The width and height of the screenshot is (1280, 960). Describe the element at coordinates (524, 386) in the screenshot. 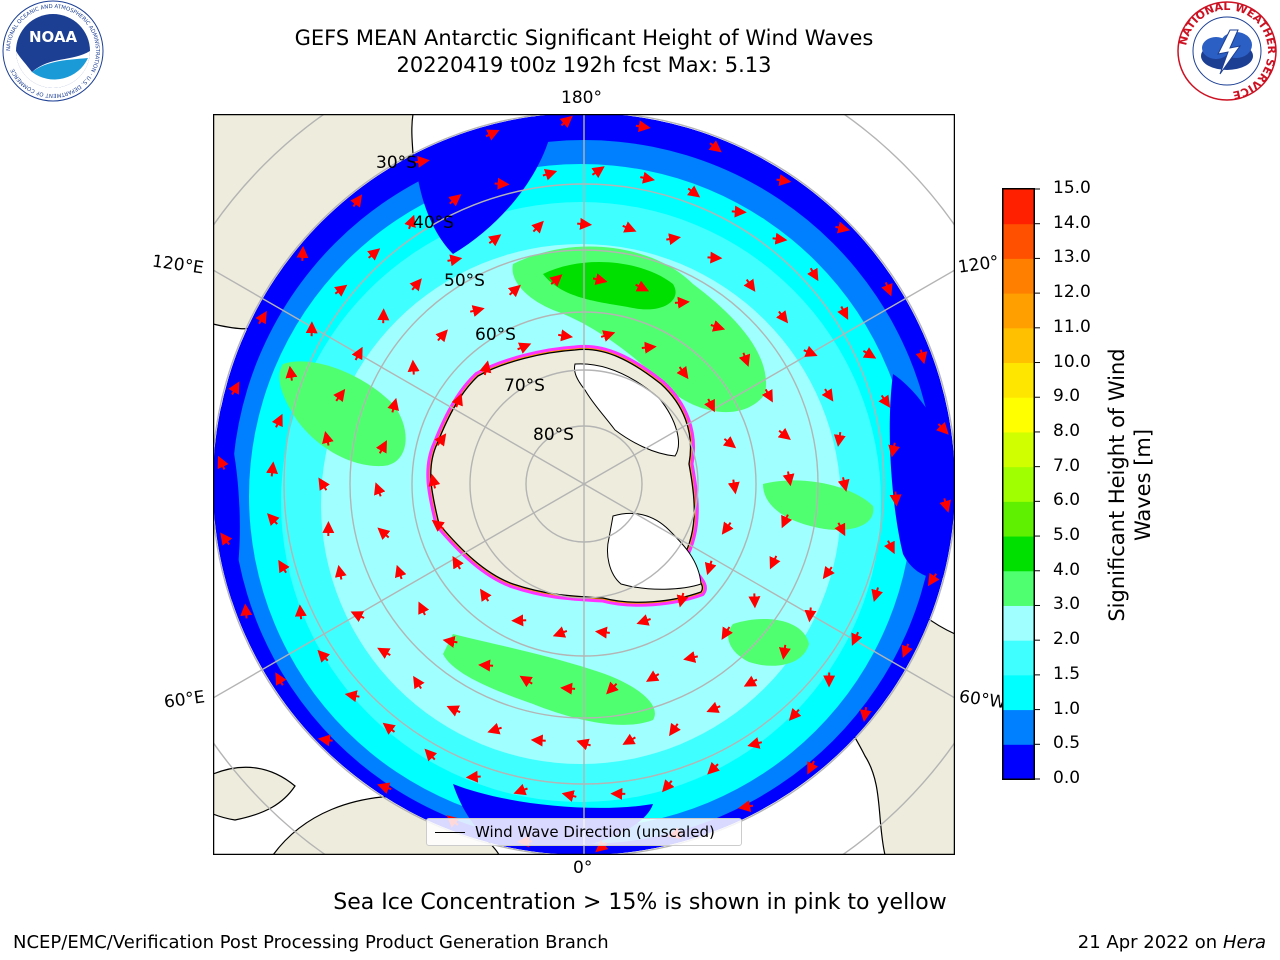

I see `lat-label-70s: 70°S` at that location.